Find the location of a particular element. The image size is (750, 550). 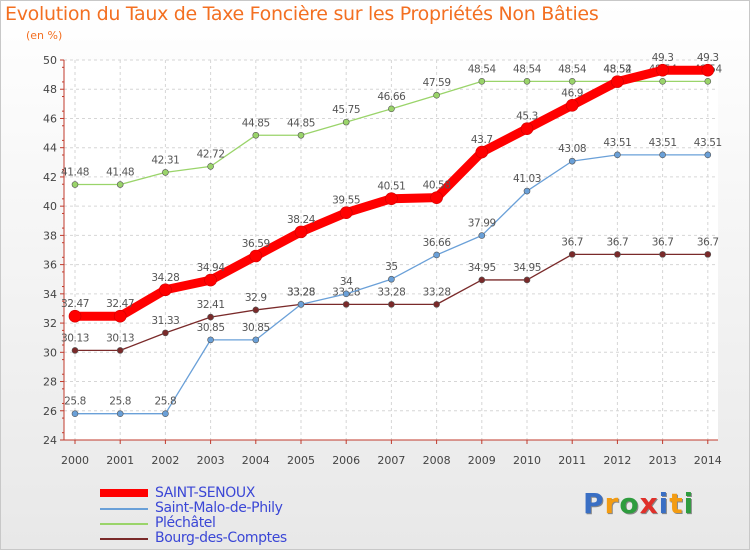

data-label: 34 is located at coordinates (346, 282).